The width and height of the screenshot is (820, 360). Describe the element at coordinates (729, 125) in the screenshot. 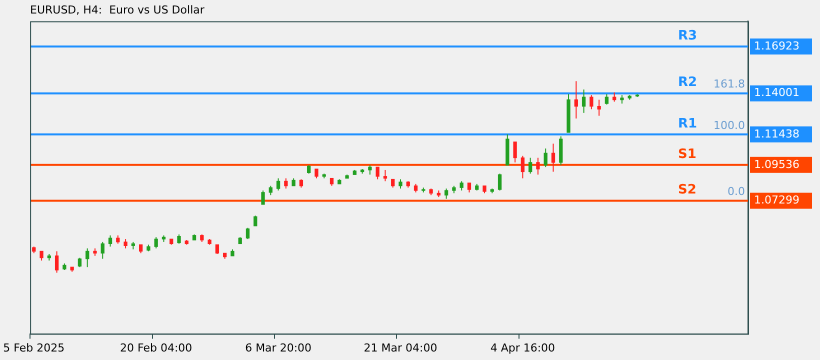

I see `annotation: 100.0` at that location.